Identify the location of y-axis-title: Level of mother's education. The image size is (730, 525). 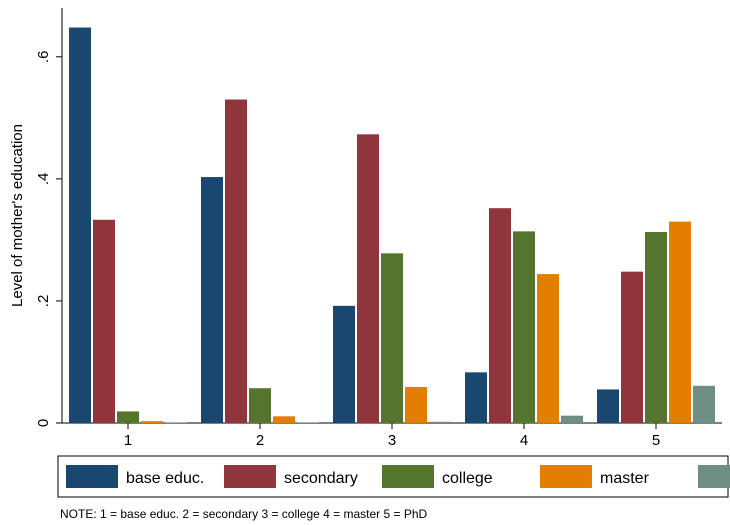
(17, 215).